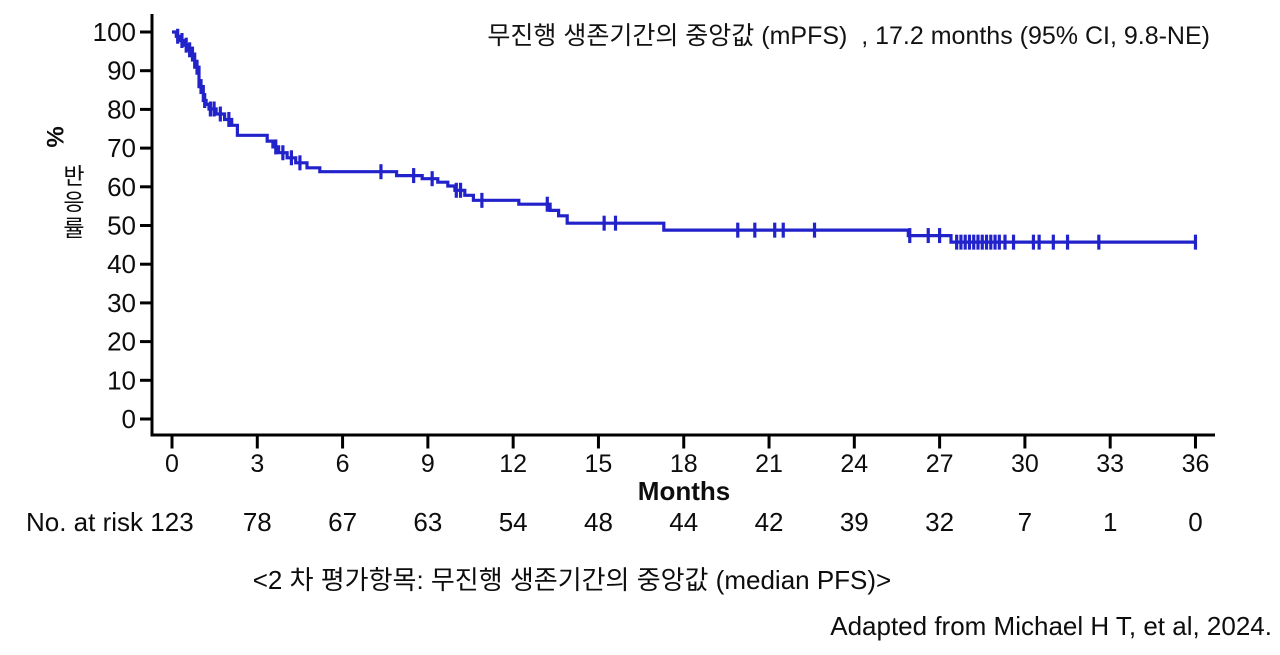  What do you see at coordinates (56, 137) in the screenshot?
I see `y-axis-unit-label: %` at bounding box center [56, 137].